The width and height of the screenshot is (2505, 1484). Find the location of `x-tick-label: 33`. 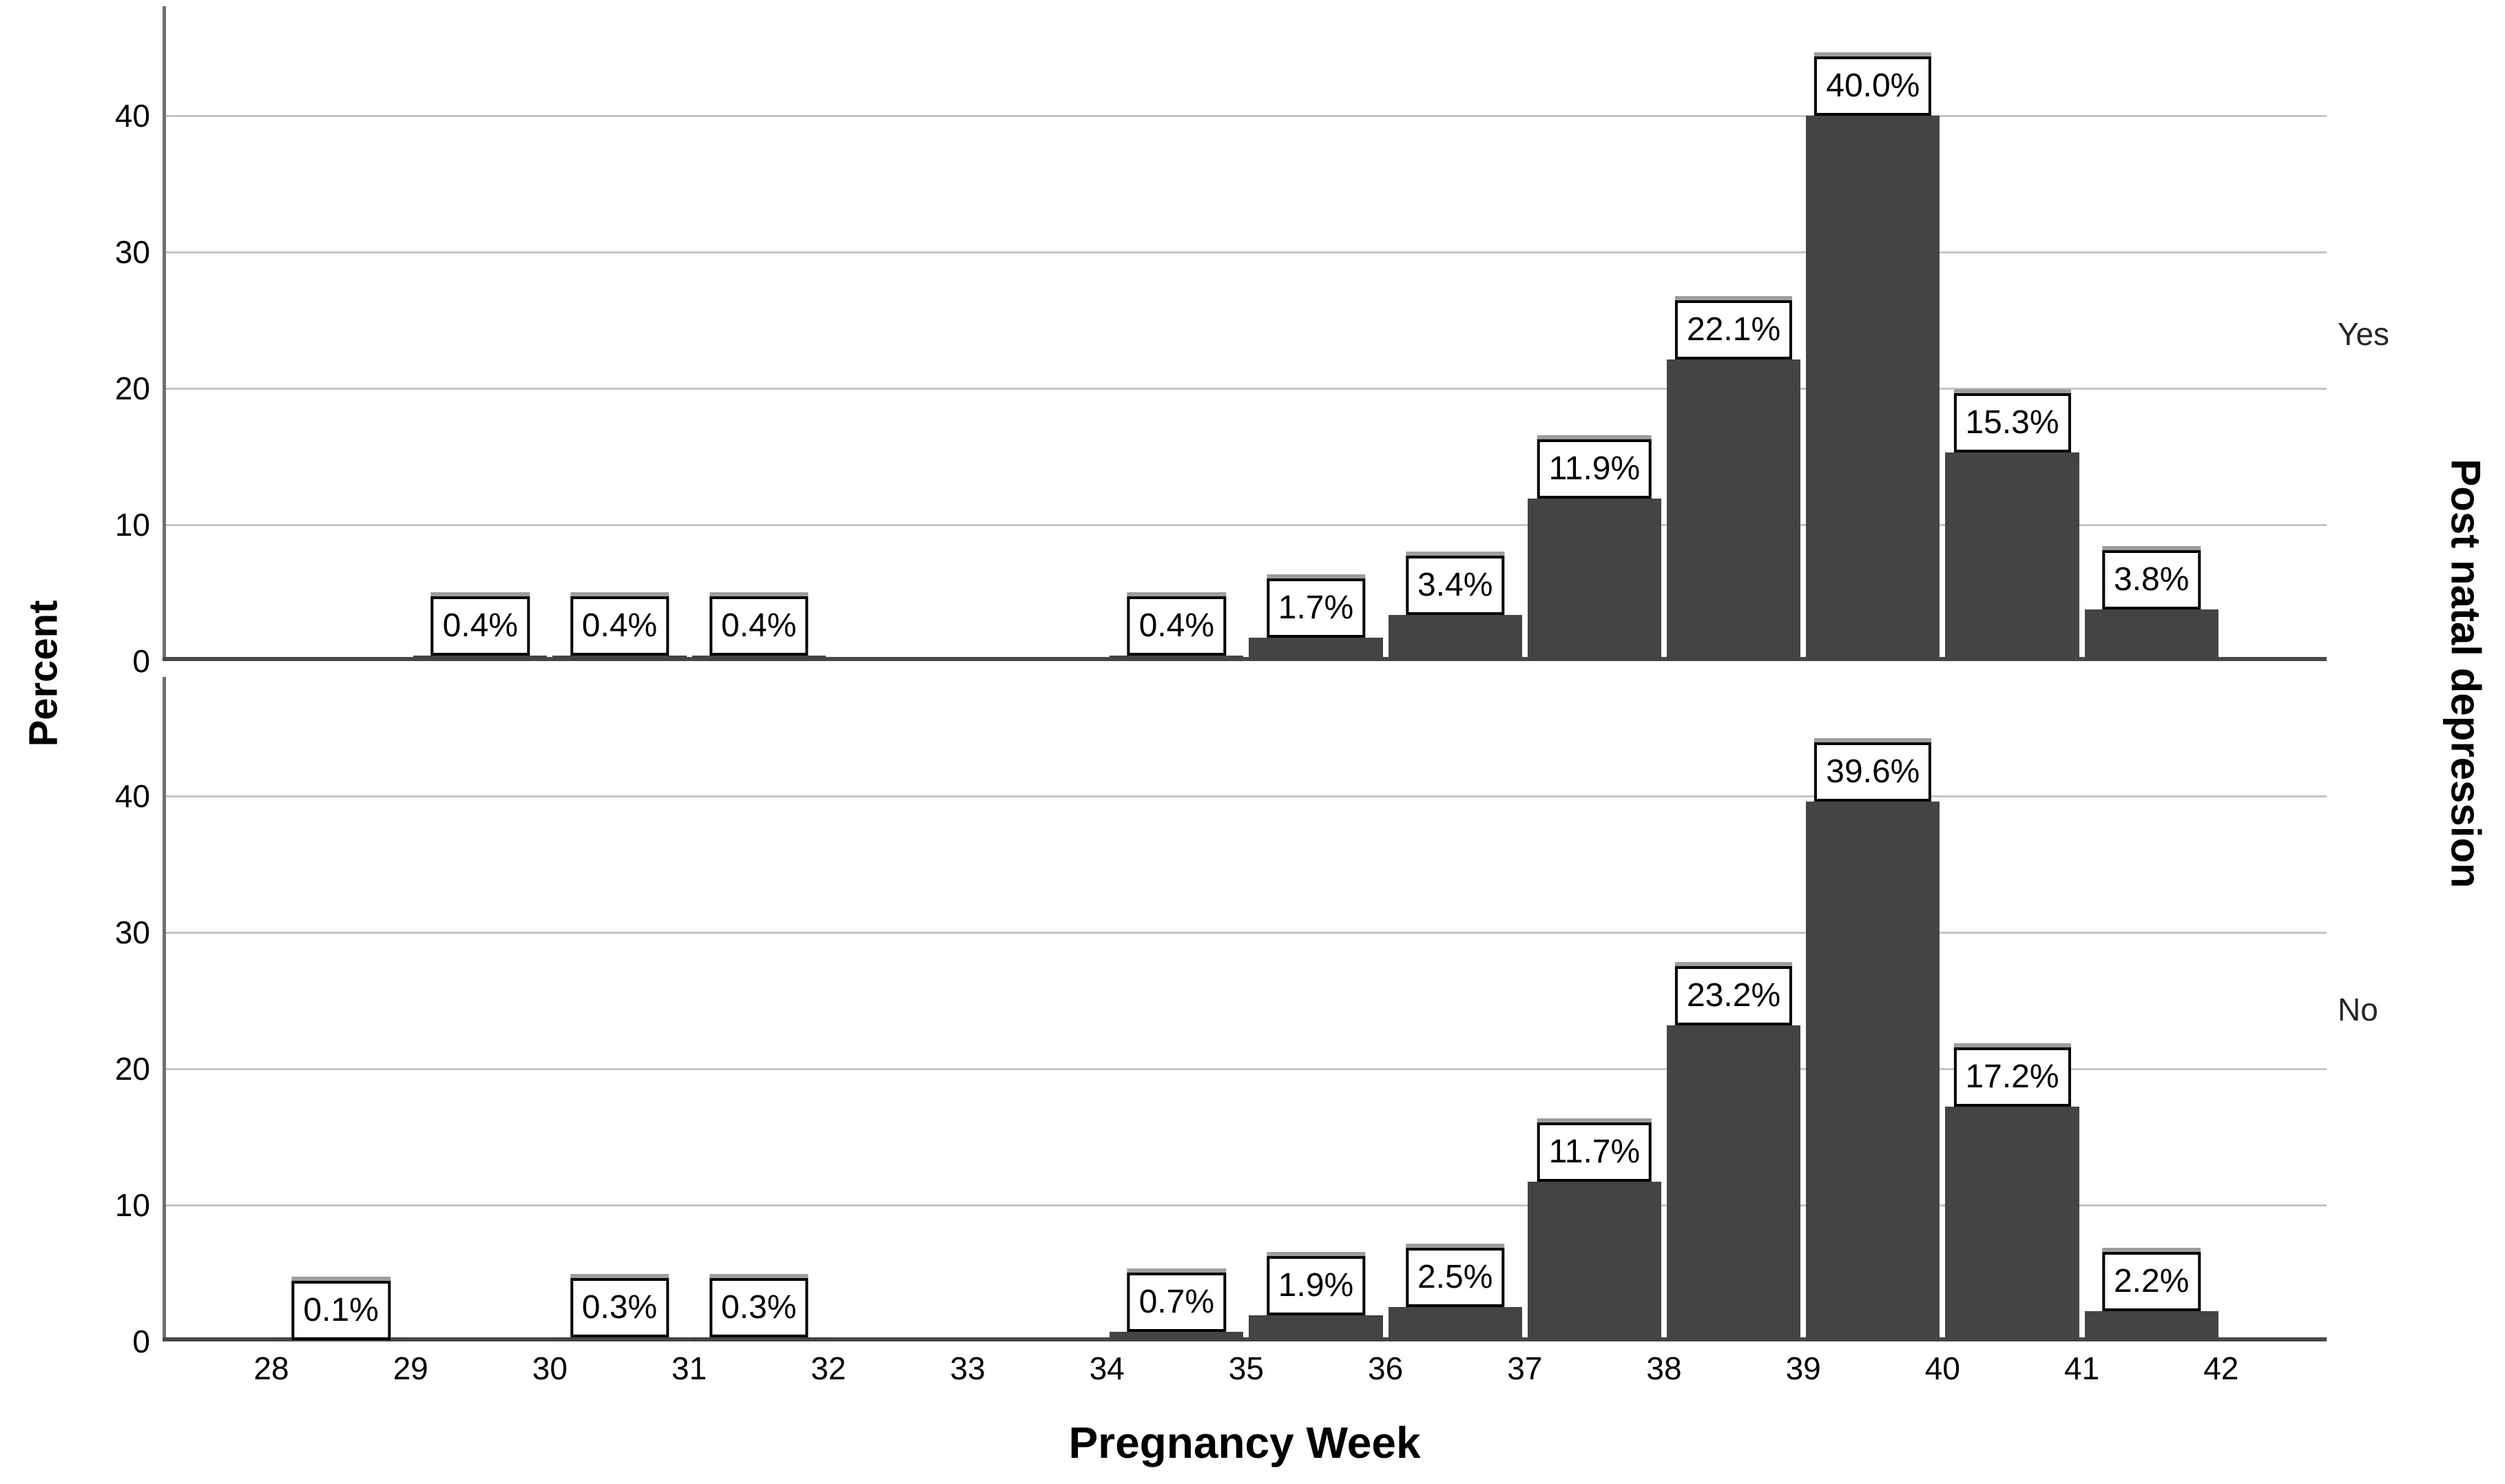

x-tick-label: 33 is located at coordinates (968, 1368).